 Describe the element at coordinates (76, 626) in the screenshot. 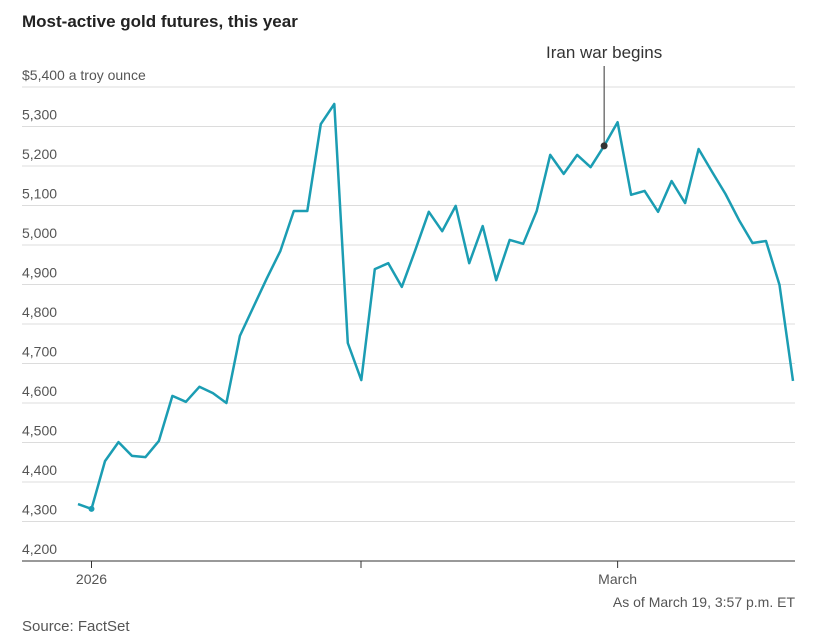

I see `source: Source: FactSet` at that location.